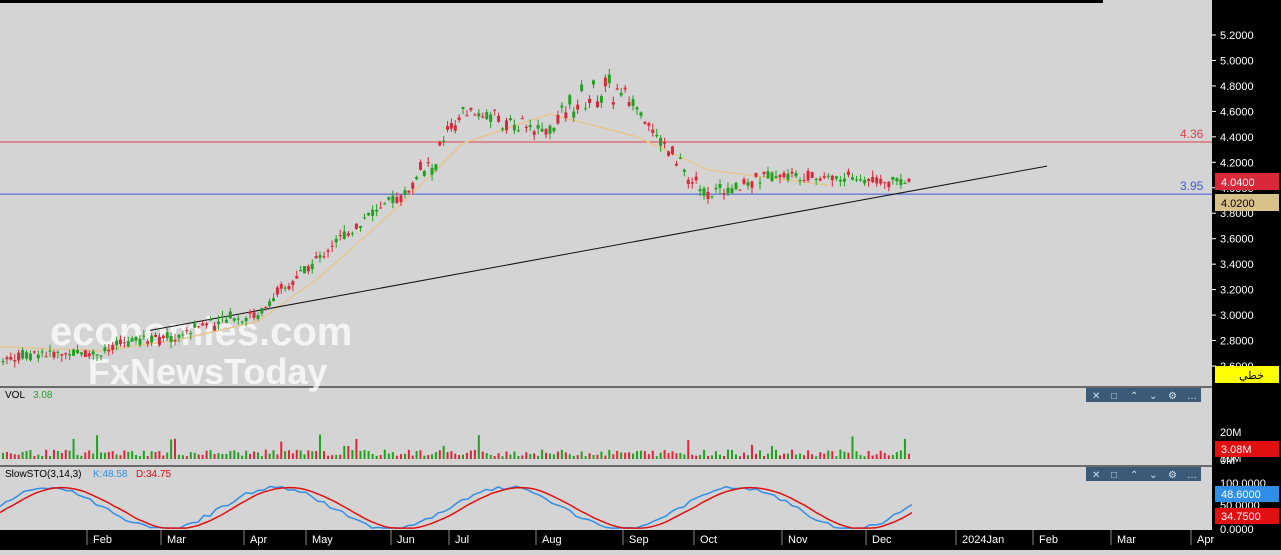 Image resolution: width=1281 pixels, height=555 pixels. I want to click on horizontal-level-label: 3.95, so click(1192, 186).